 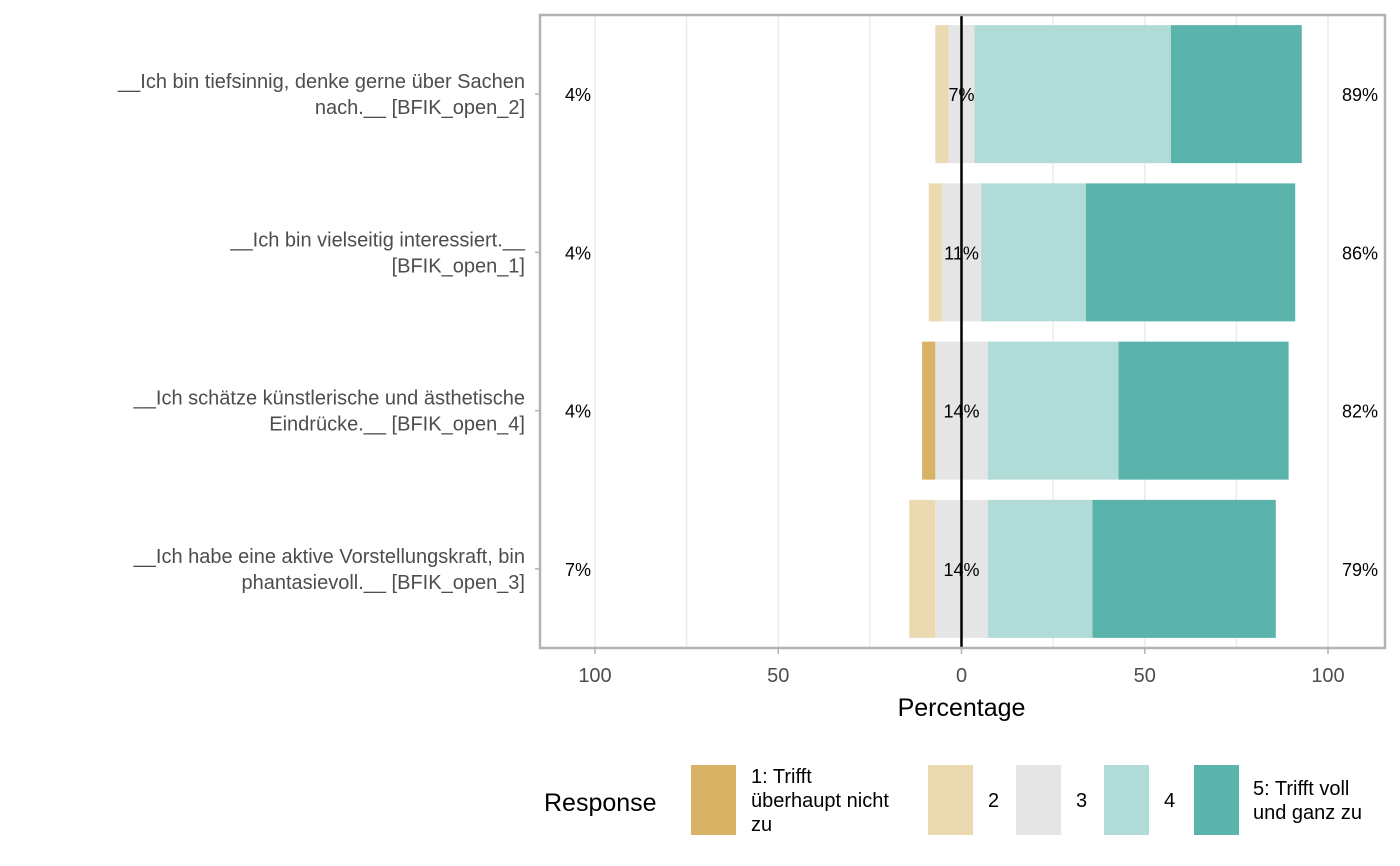 I want to click on x-tick-label: 0, so click(x=961, y=676).